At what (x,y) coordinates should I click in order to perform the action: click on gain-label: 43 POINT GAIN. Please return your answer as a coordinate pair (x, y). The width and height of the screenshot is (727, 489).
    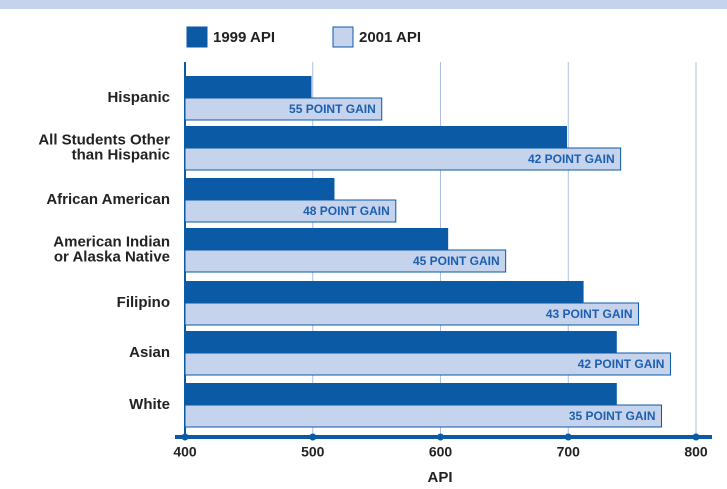
    Looking at the image, I should click on (589, 314).